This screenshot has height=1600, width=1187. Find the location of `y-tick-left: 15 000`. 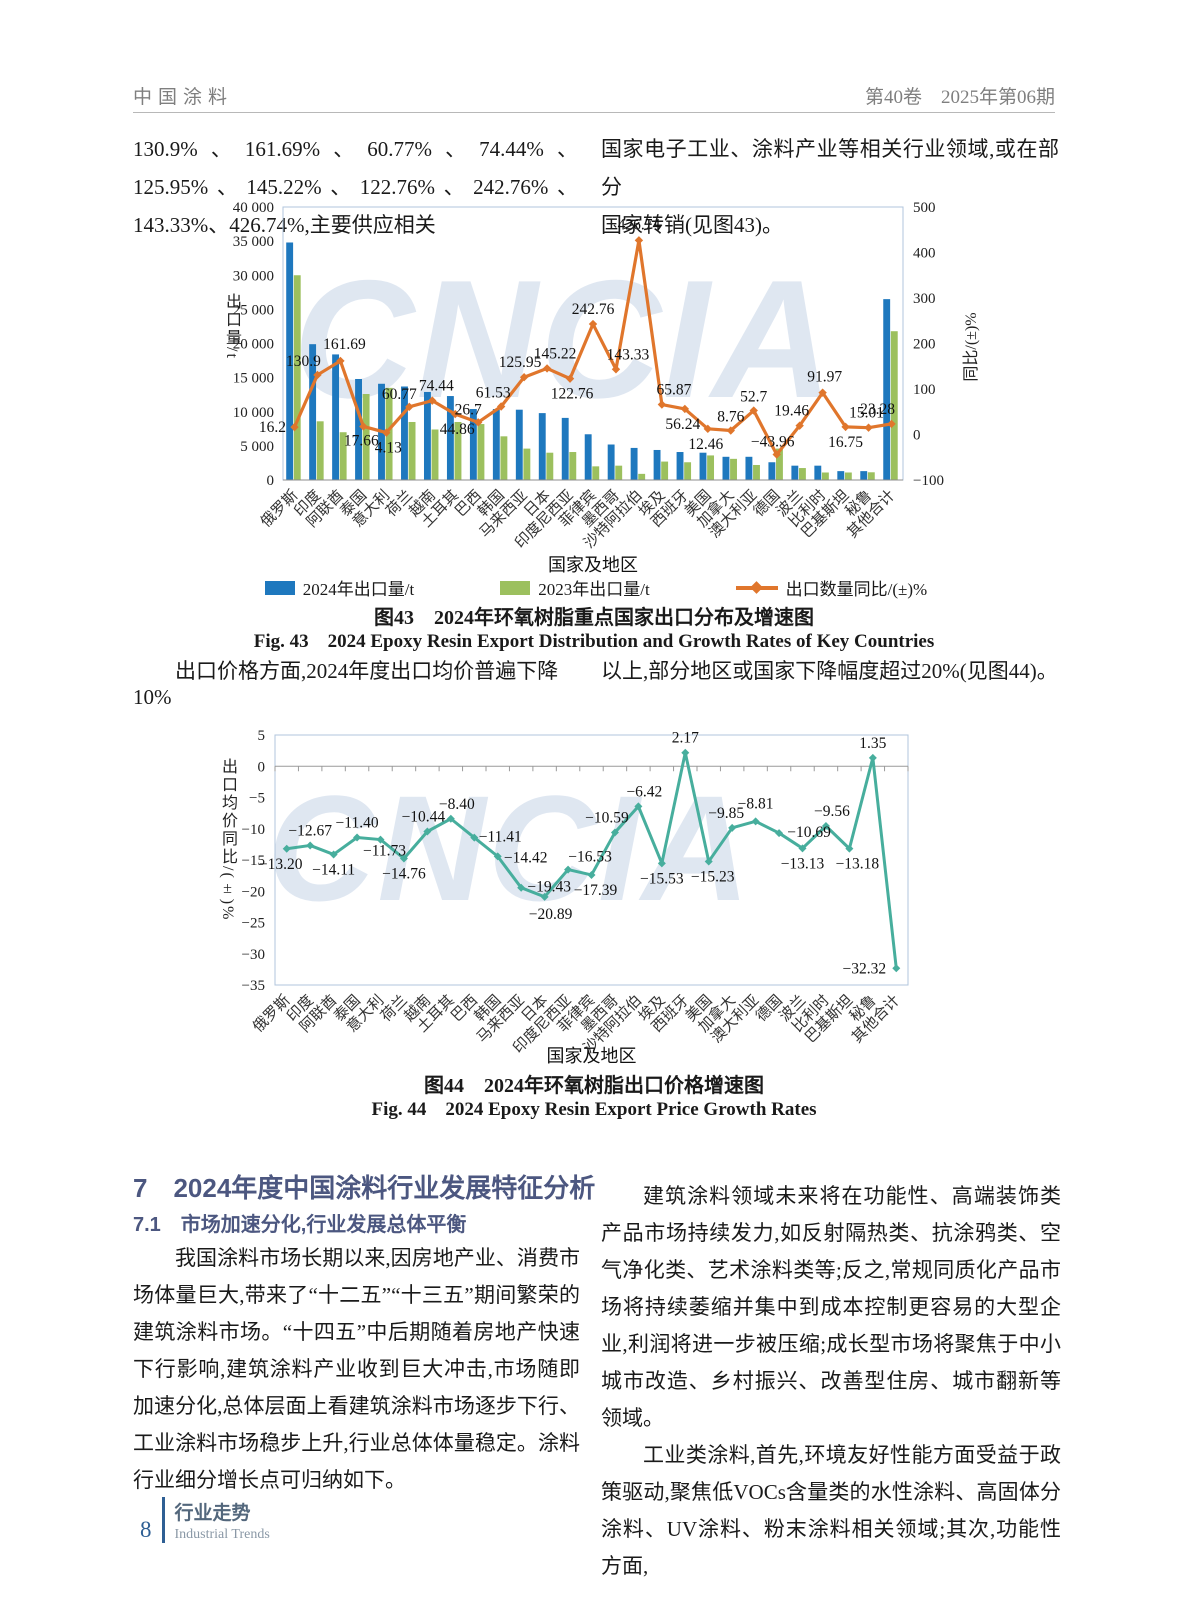

y-tick-left: 15 000 is located at coordinates (253, 379).